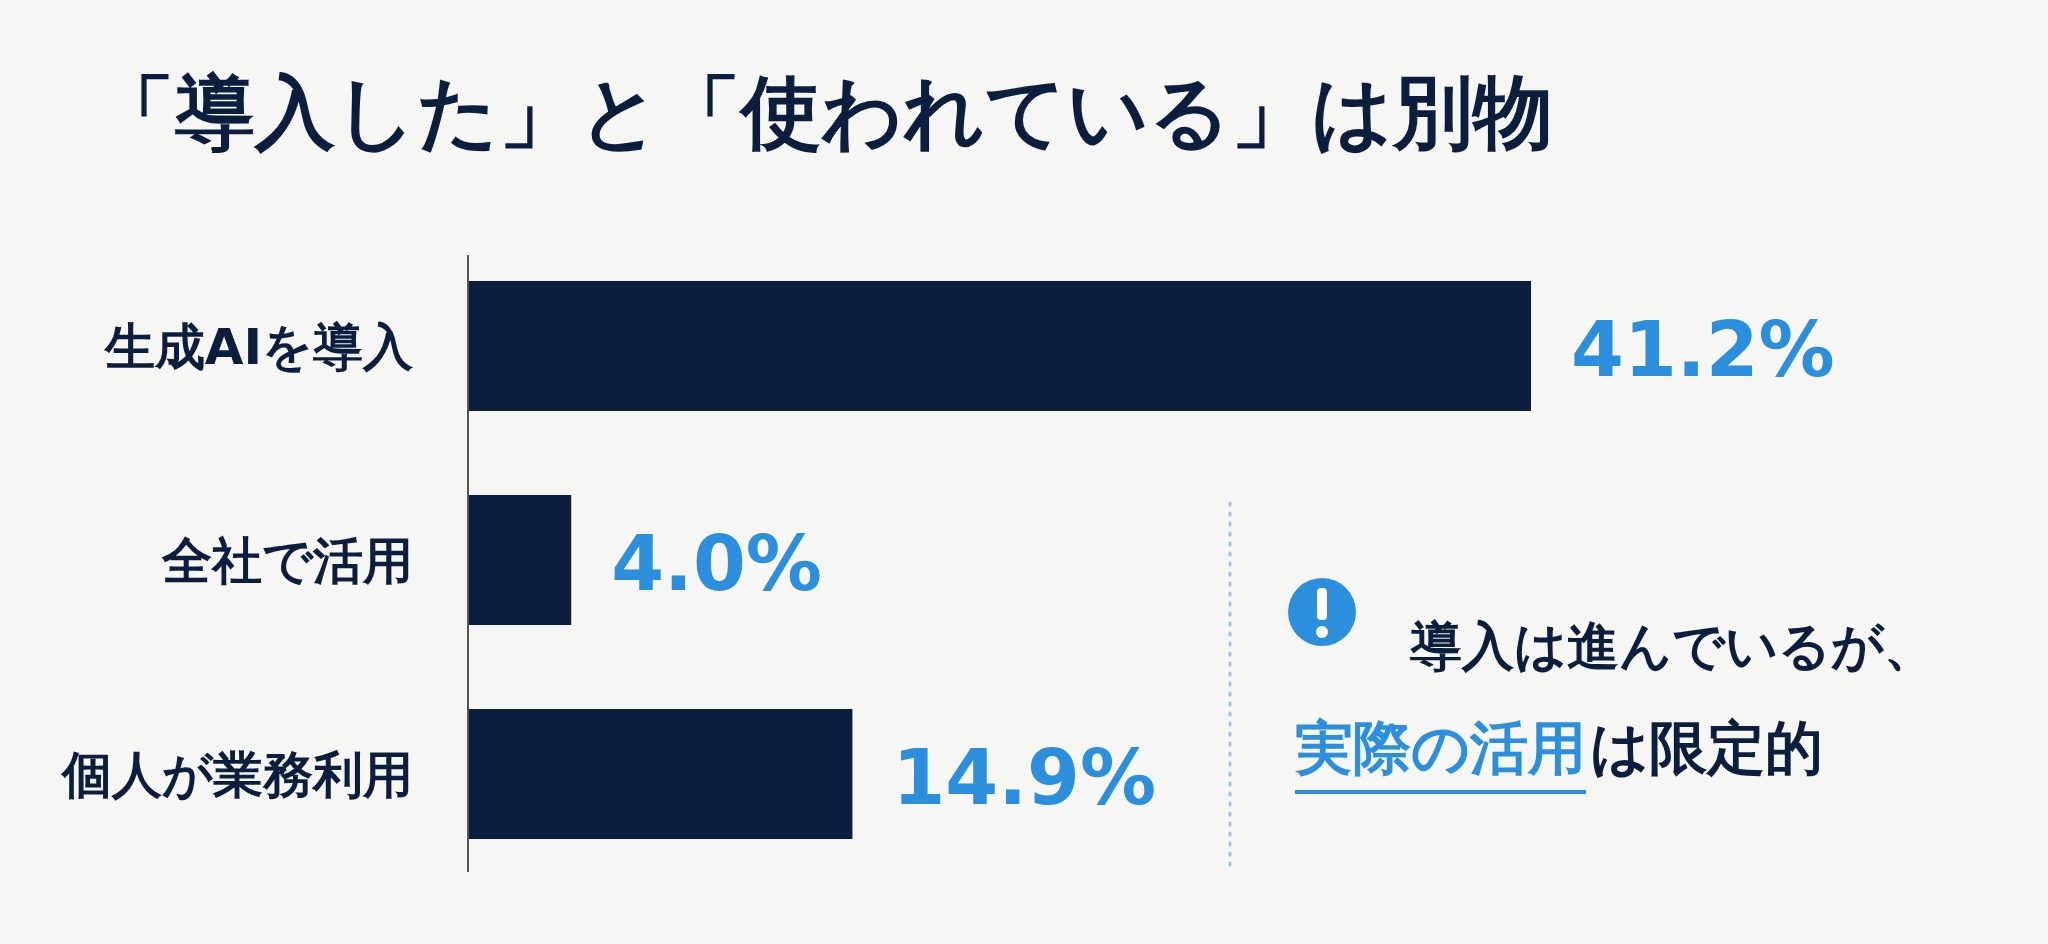 This screenshot has height=944, width=2048. I want to click on y-tick-label: 全社で活用, so click(287, 561).